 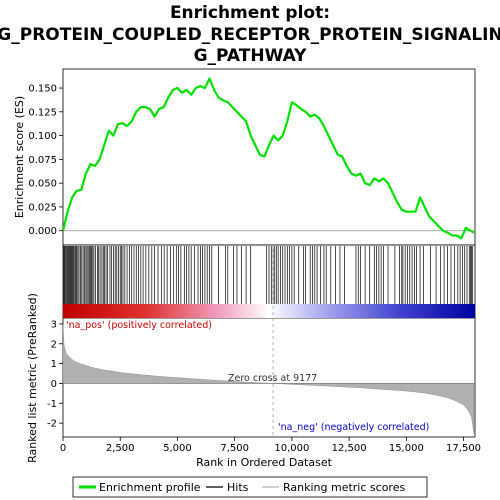 I want to click on legend-enrichment-label: Enrichment profile, so click(x=150, y=487).